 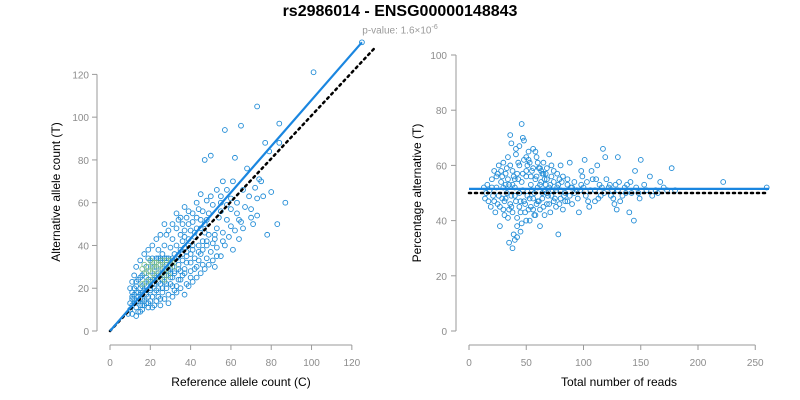 I want to click on x-tick-label: 150, so click(x=640, y=363).